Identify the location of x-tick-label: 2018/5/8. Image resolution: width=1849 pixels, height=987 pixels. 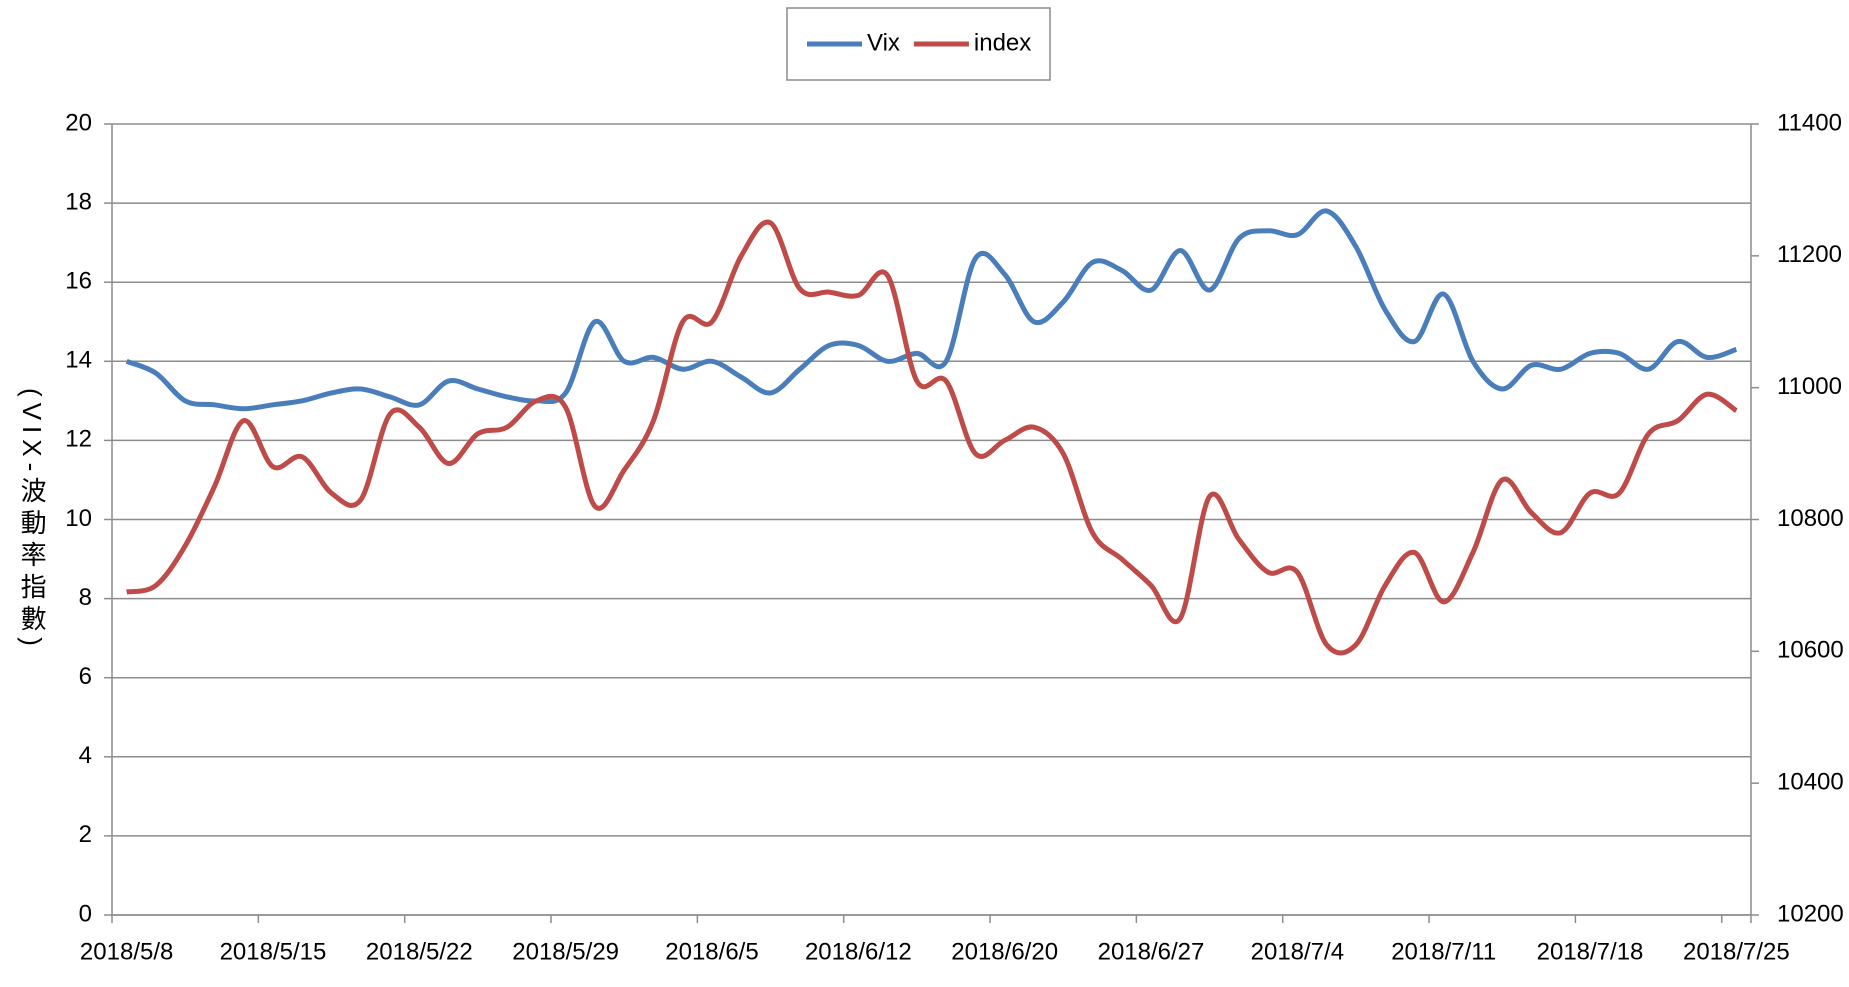
(126, 951).